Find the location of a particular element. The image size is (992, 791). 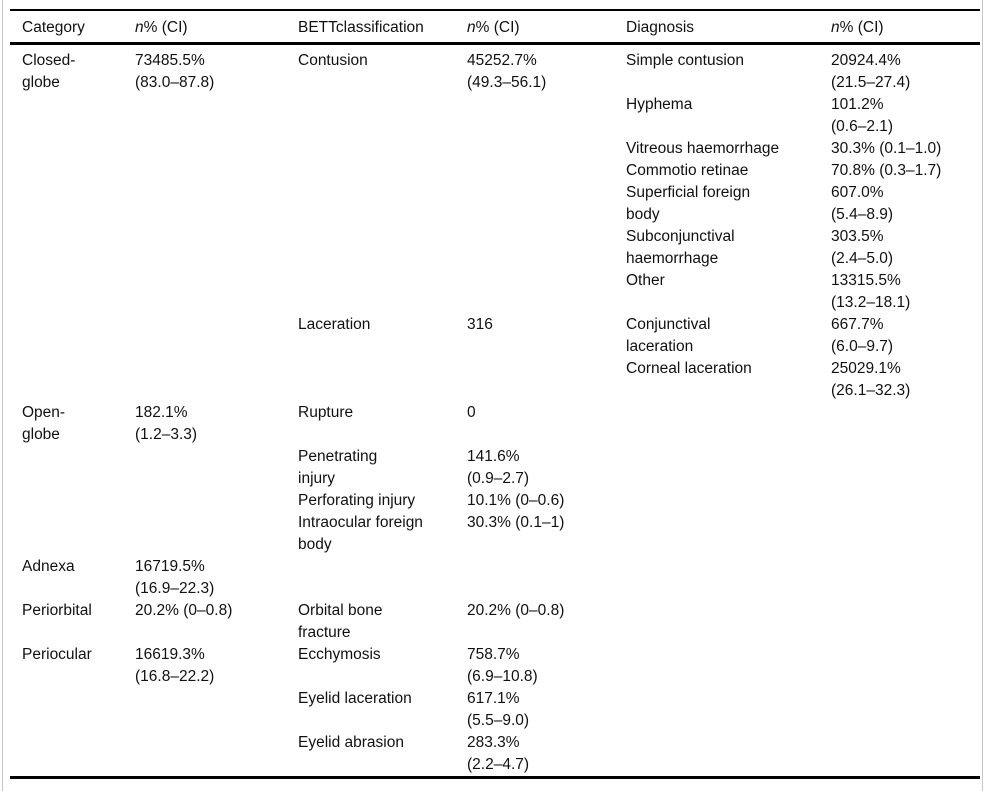

category-n-cell: 16619.3% (16.8–22.2) is located at coordinates (175, 665).